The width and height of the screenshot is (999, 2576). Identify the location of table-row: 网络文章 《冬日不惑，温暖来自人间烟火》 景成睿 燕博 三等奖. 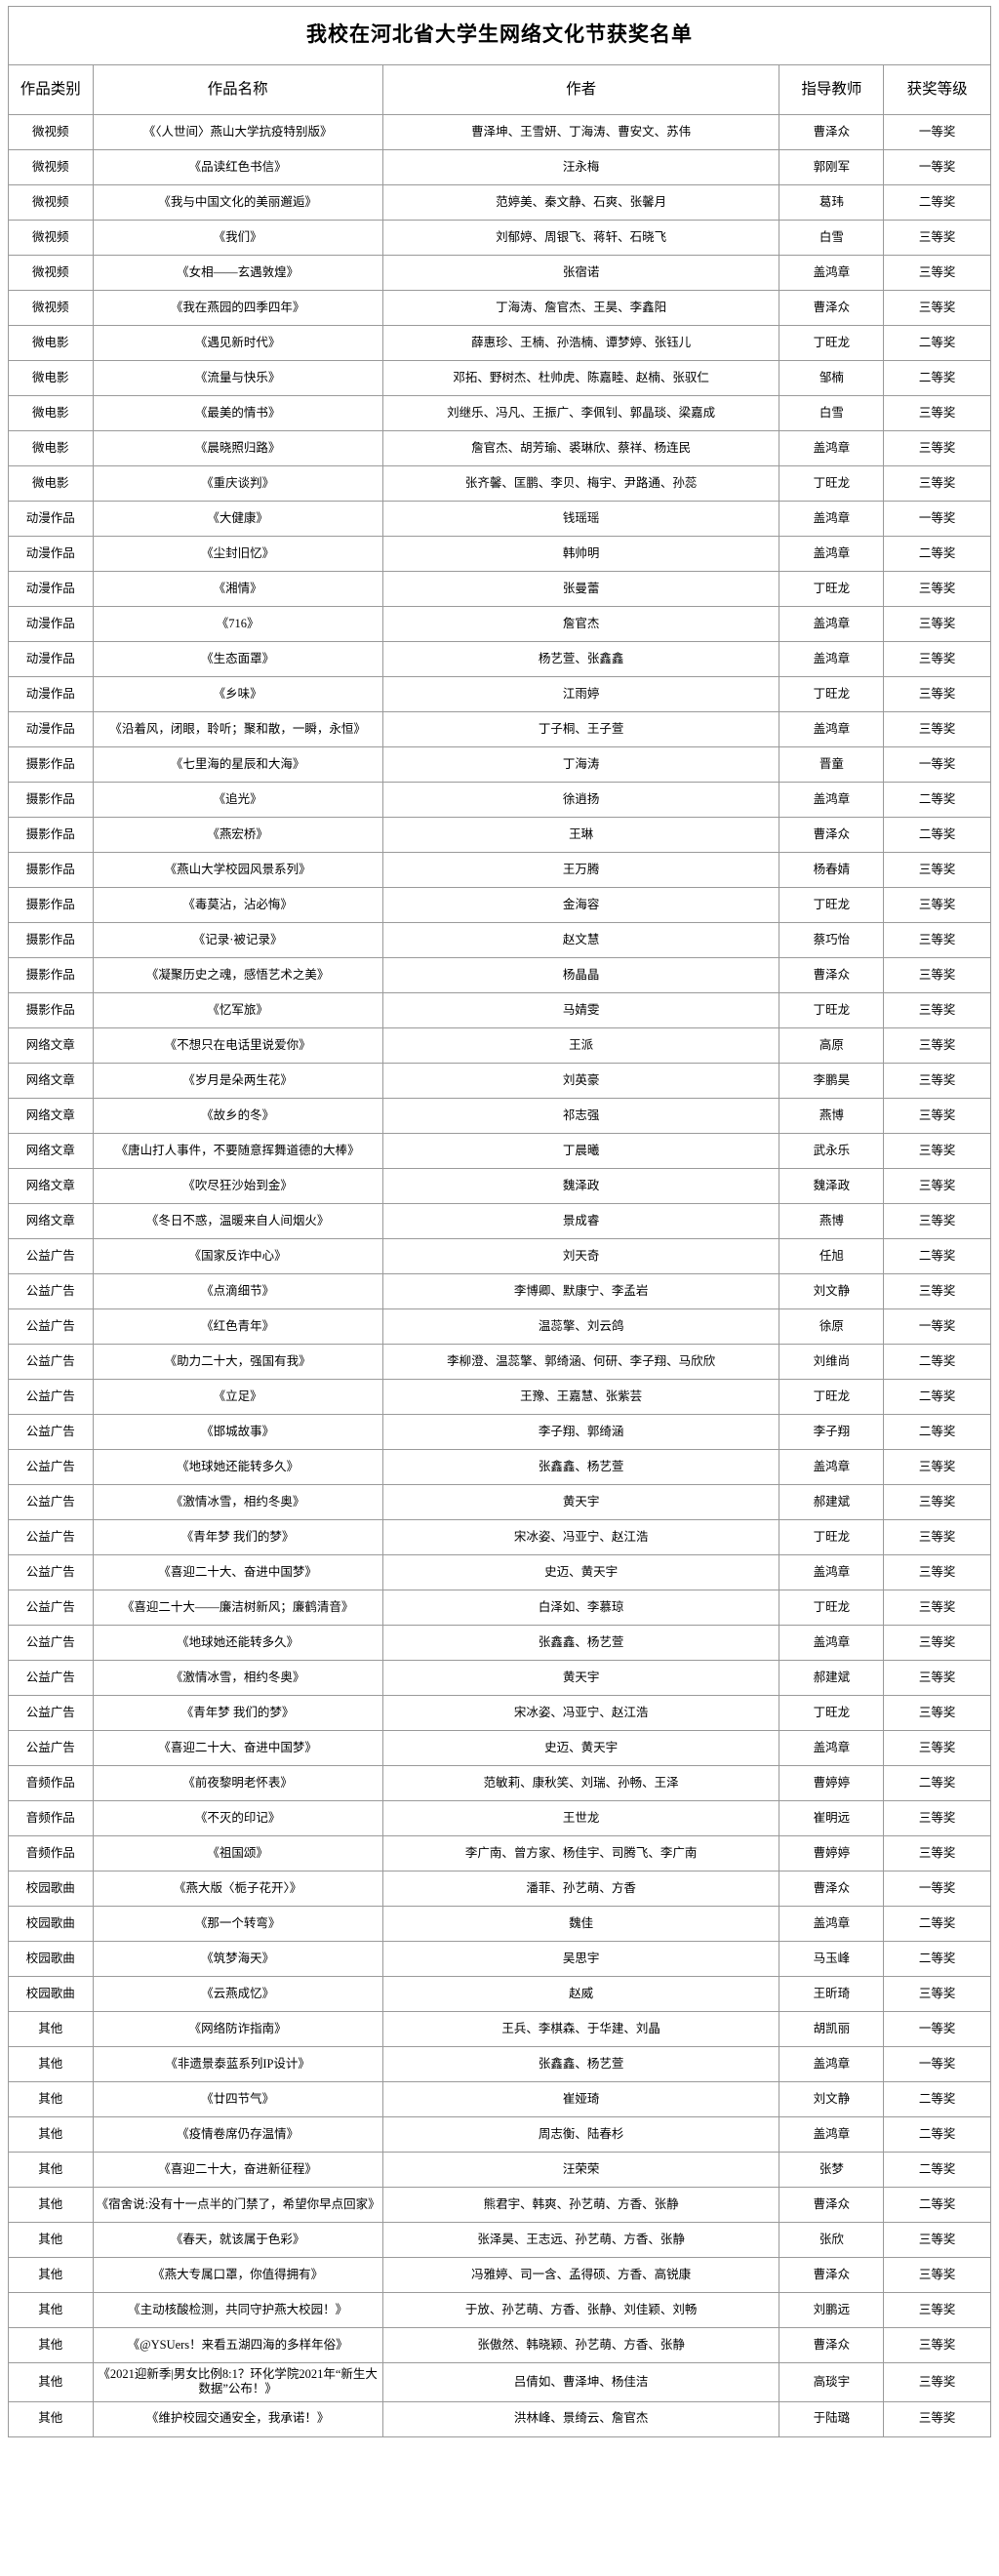
(499, 1221).